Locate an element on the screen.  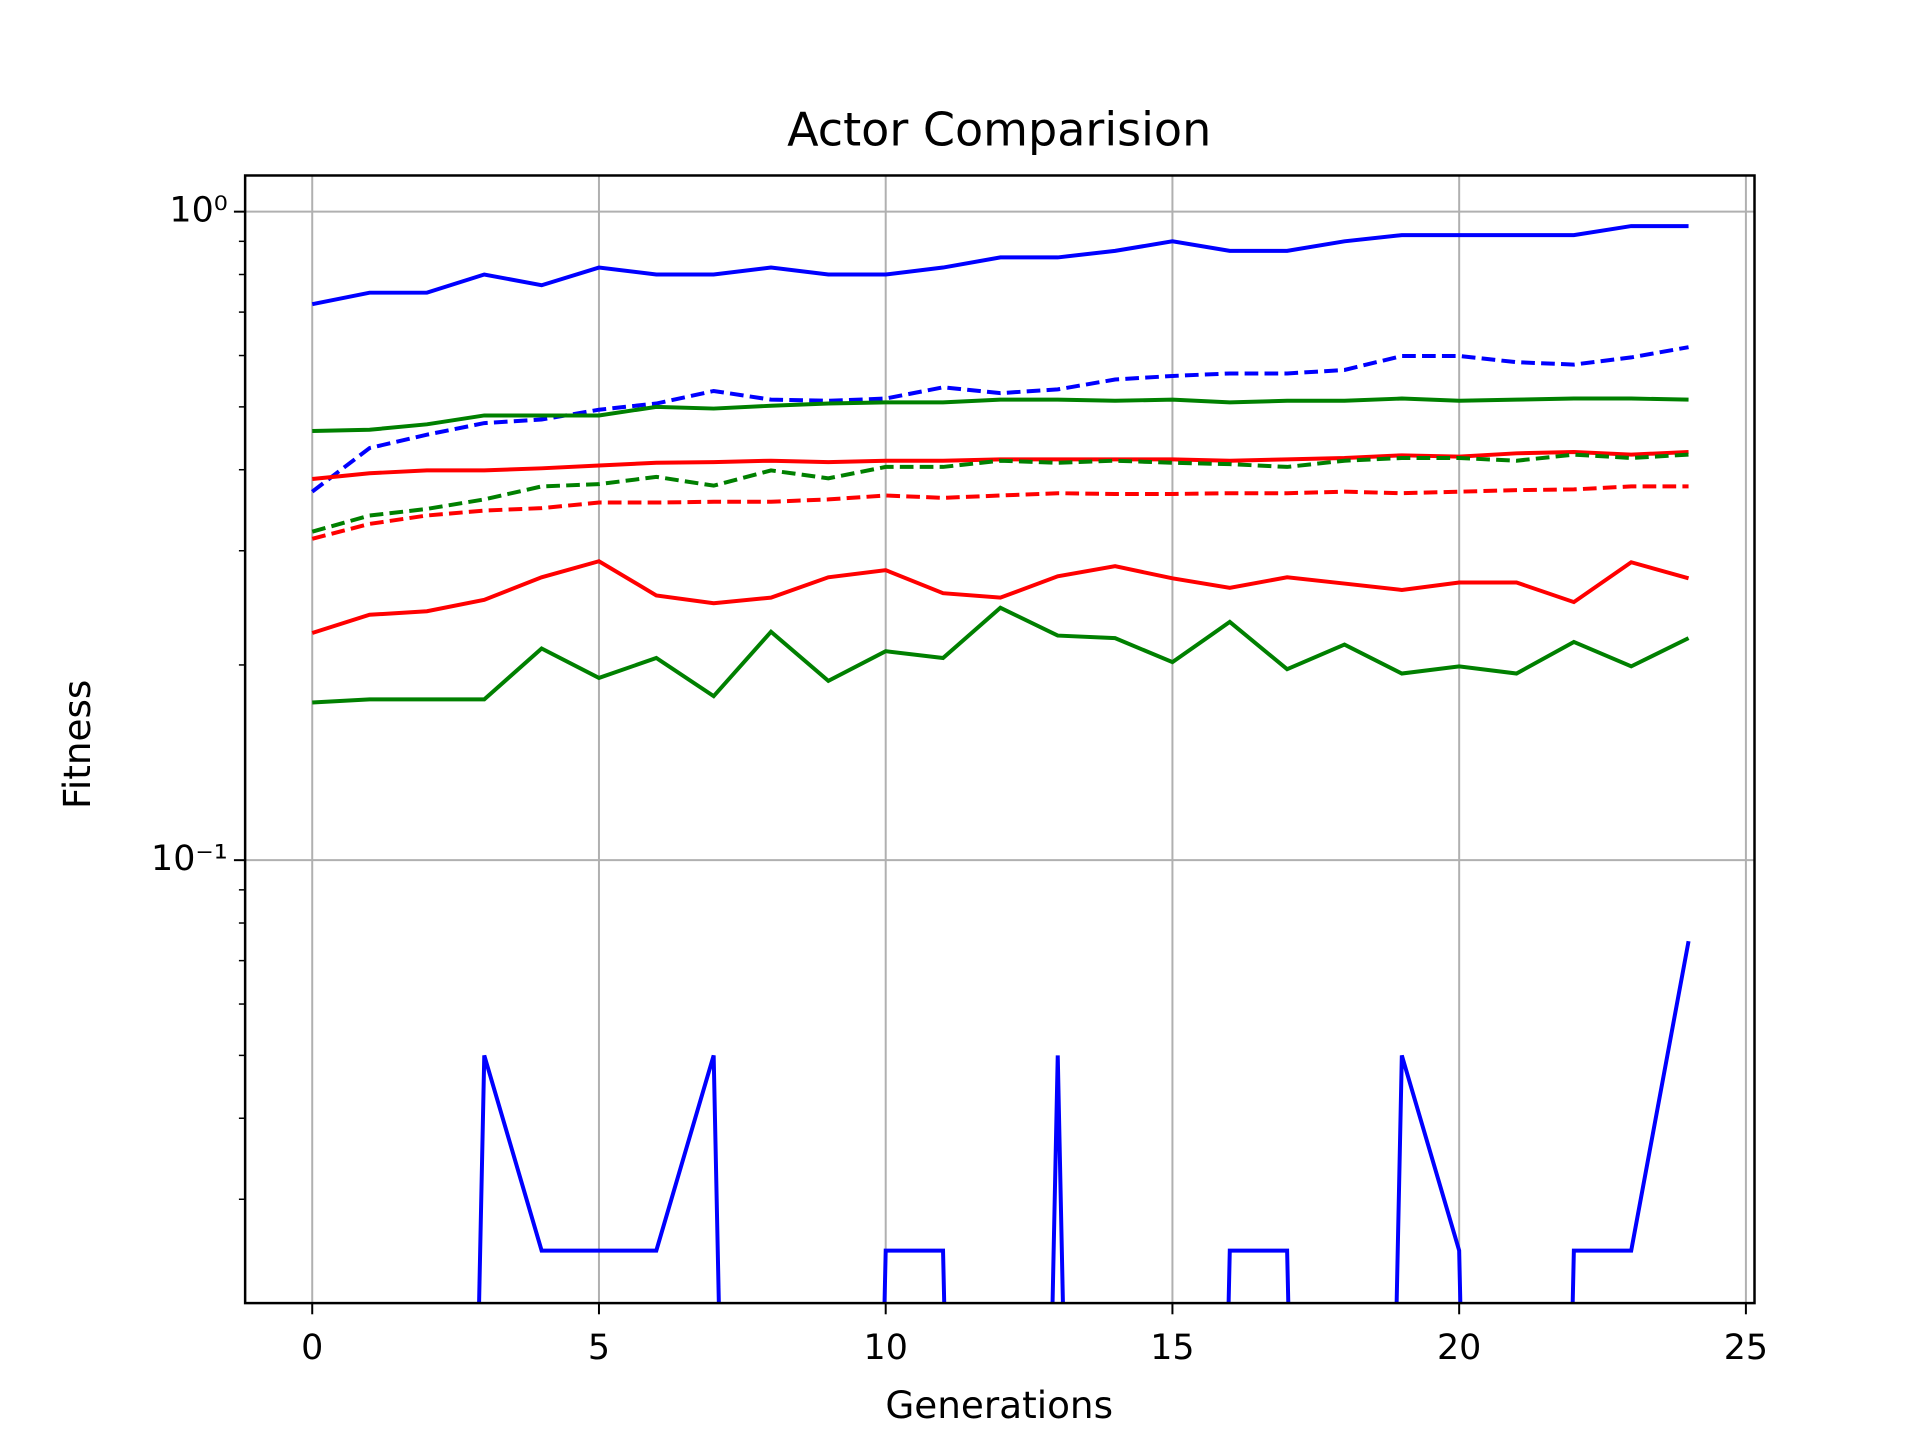
x-tick-label: 5 is located at coordinates (599, 1348).